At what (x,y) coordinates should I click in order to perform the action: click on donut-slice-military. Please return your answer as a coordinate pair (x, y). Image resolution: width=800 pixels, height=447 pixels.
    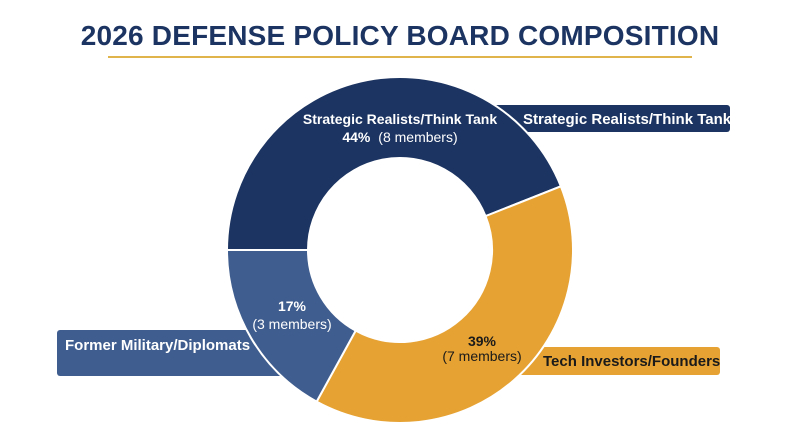
    Looking at the image, I should click on (291, 326).